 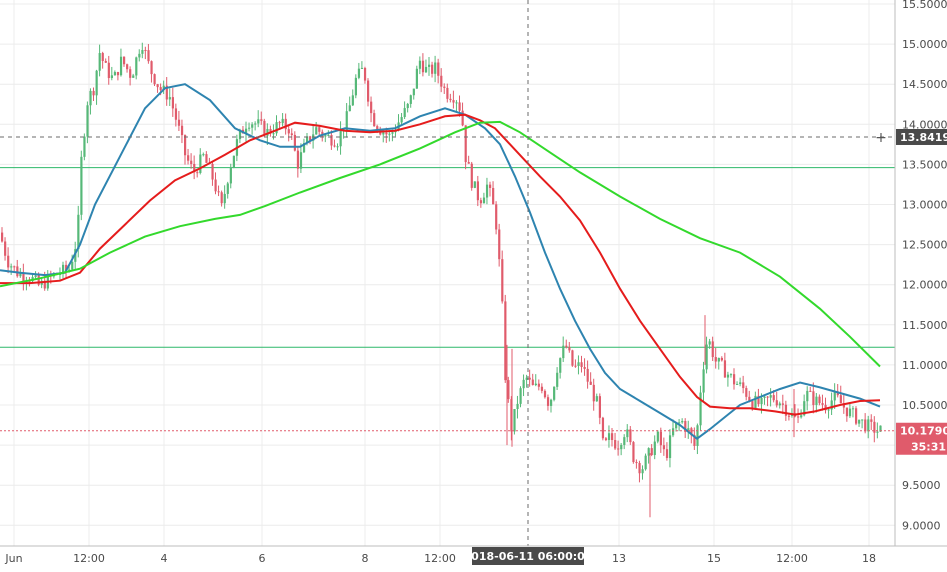 I want to click on y-tick-label: 14.5000, so click(x=924, y=84).